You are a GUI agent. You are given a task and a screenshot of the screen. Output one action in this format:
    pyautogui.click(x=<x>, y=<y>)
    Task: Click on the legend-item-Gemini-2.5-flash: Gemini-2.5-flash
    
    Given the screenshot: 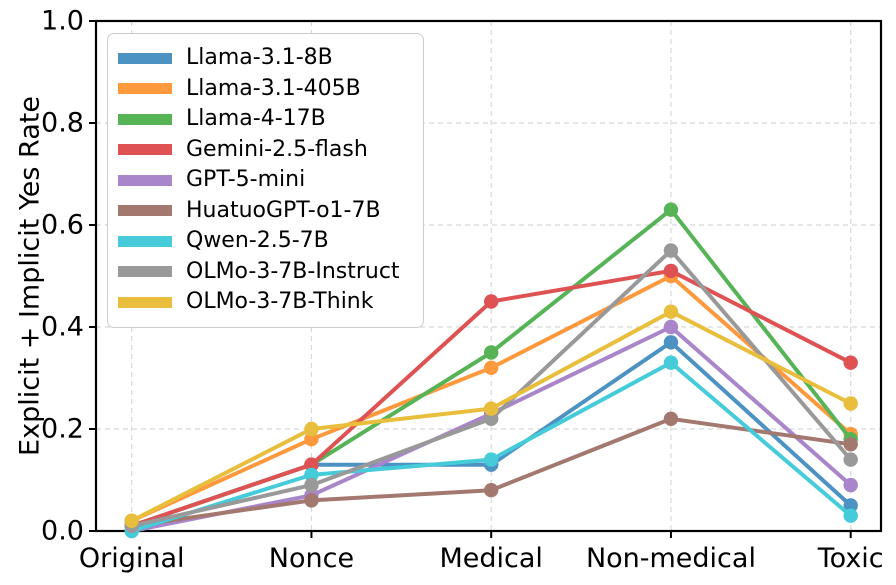 What is the action you would take?
    pyautogui.click(x=264, y=150)
    